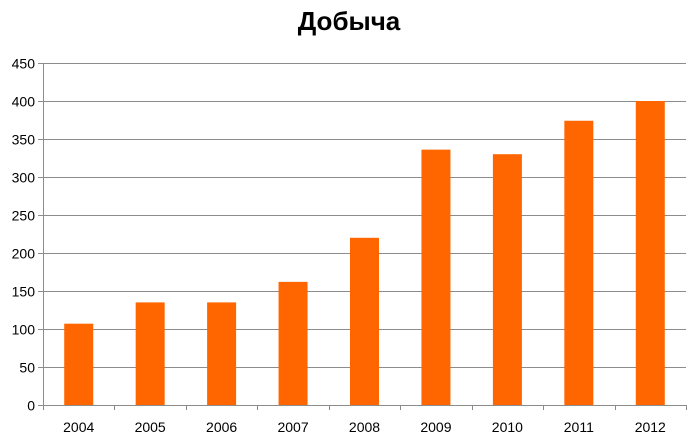 The width and height of the screenshot is (698, 440). What do you see at coordinates (24, 235) in the screenshot?
I see `y-tick-labels: 0 50 100 150 200 250 300 350 400 450` at bounding box center [24, 235].